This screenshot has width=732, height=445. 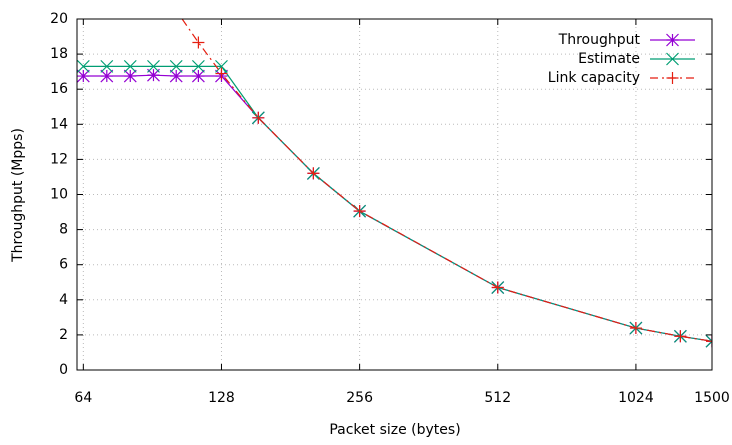 What do you see at coordinates (712, 398) in the screenshot?
I see `x-tick-label: 1500` at bounding box center [712, 398].